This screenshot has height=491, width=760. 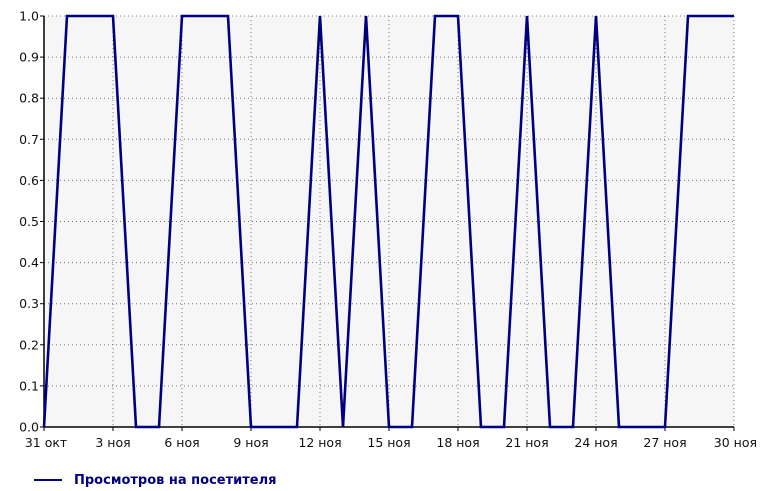 What do you see at coordinates (29, 344) in the screenshot?
I see `y-tick-label: 0.2` at bounding box center [29, 344].